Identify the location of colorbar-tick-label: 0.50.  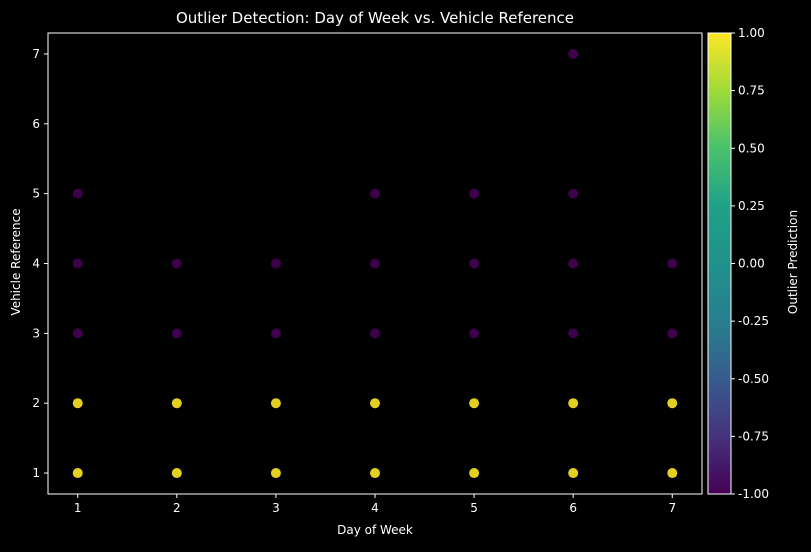
(751, 148).